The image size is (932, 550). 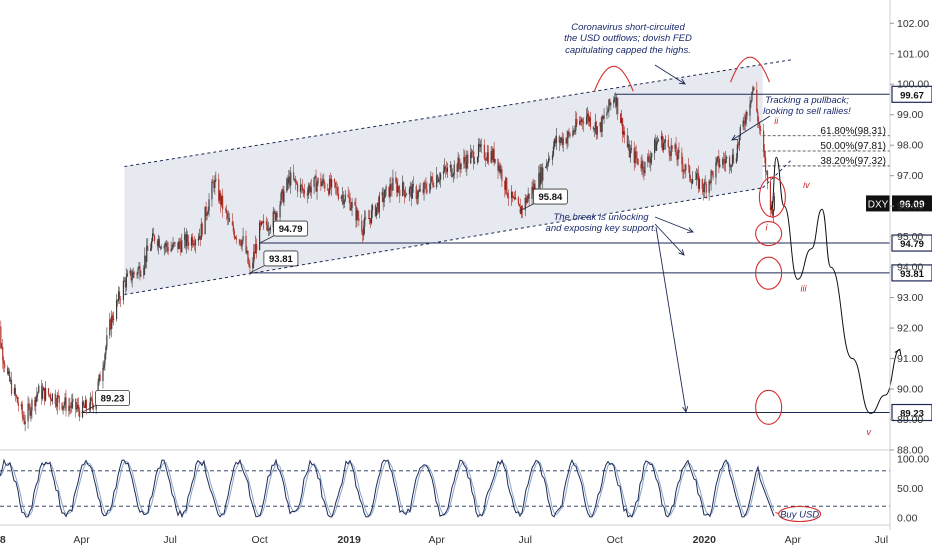 I want to click on price-tag-box, so click(x=291, y=228).